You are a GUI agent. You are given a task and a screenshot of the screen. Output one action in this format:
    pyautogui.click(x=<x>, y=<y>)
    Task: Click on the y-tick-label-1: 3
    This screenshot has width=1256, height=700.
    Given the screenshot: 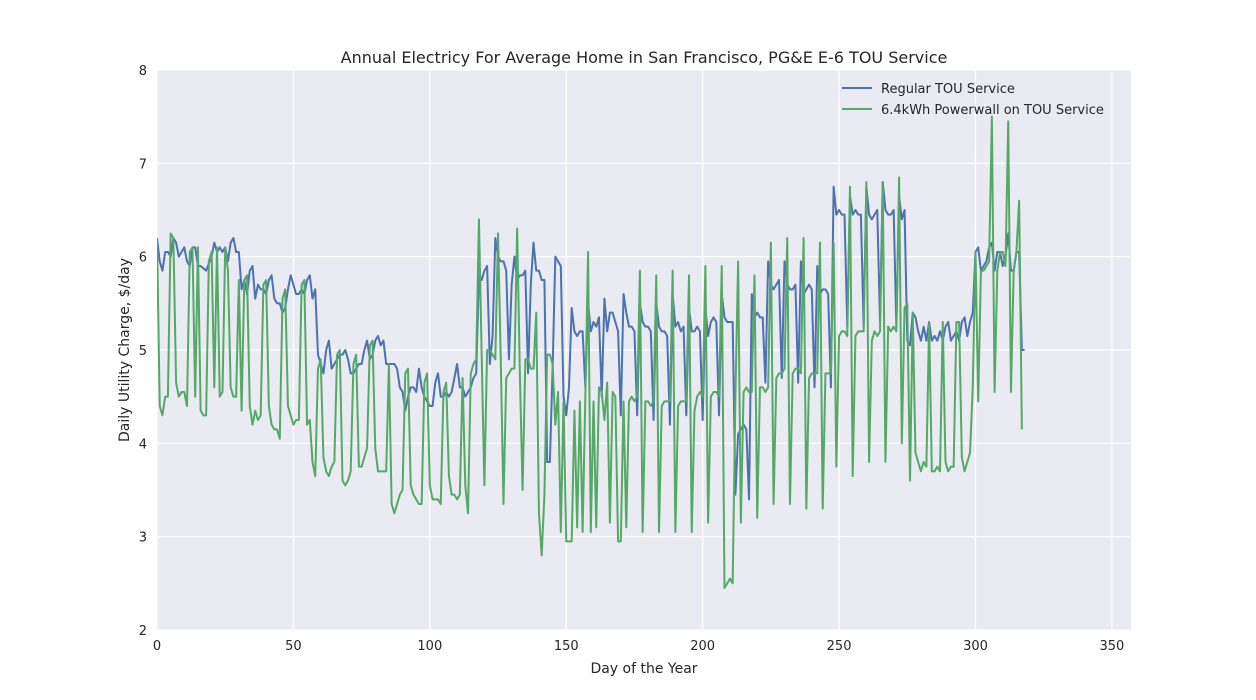 What is the action you would take?
    pyautogui.click(x=143, y=538)
    